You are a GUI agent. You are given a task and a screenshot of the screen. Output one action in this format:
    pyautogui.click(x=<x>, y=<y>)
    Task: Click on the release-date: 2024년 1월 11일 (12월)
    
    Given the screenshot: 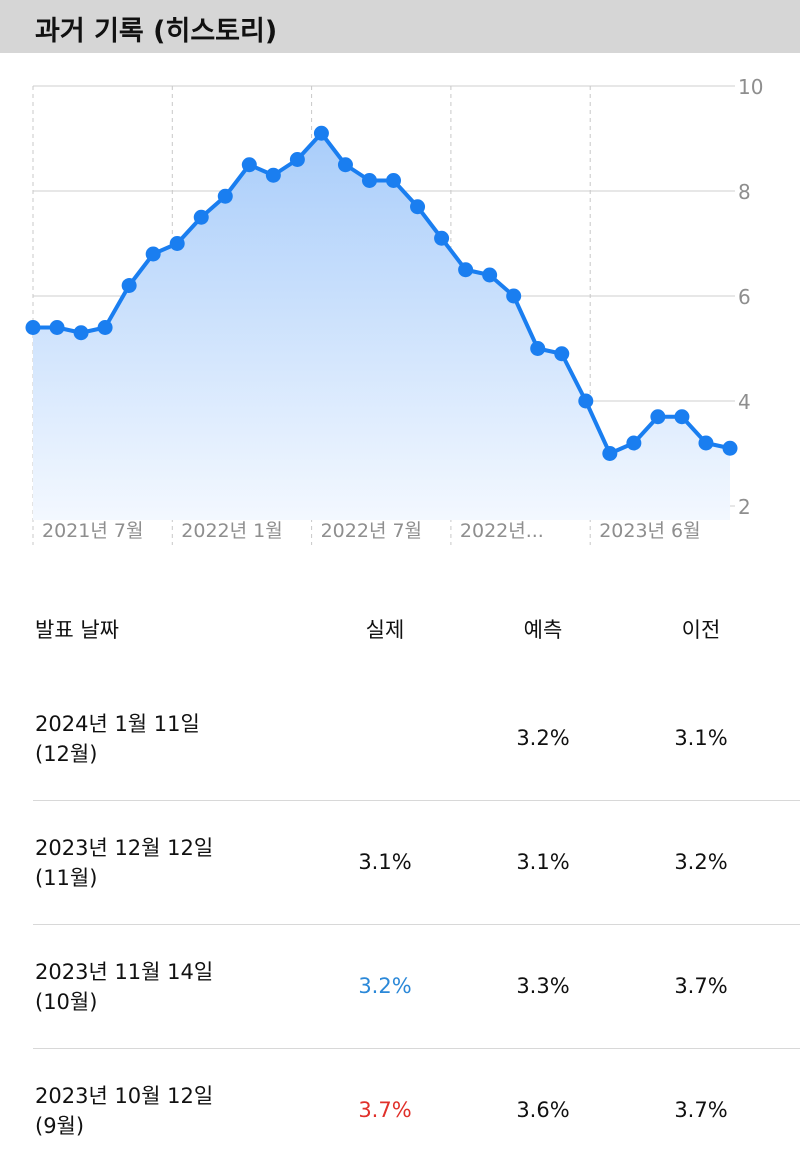 What is the action you would take?
    pyautogui.click(x=117, y=739)
    